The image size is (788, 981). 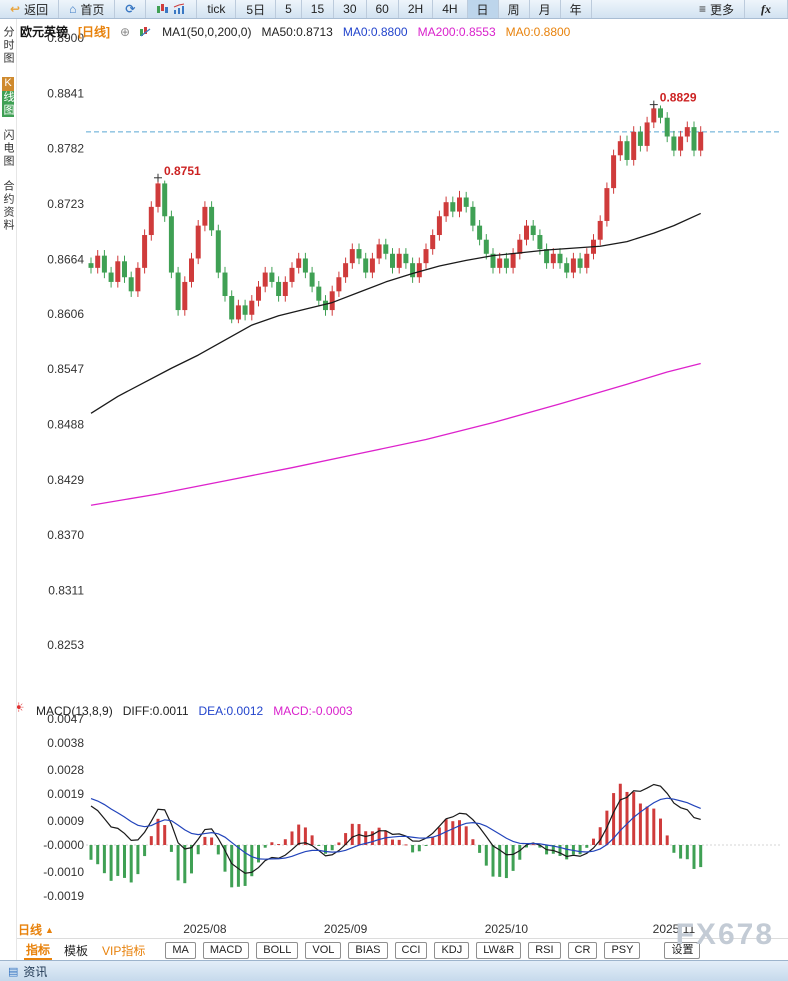 What do you see at coordinates (217, 9) in the screenshot?
I see `tick-button: tick` at bounding box center [217, 9].